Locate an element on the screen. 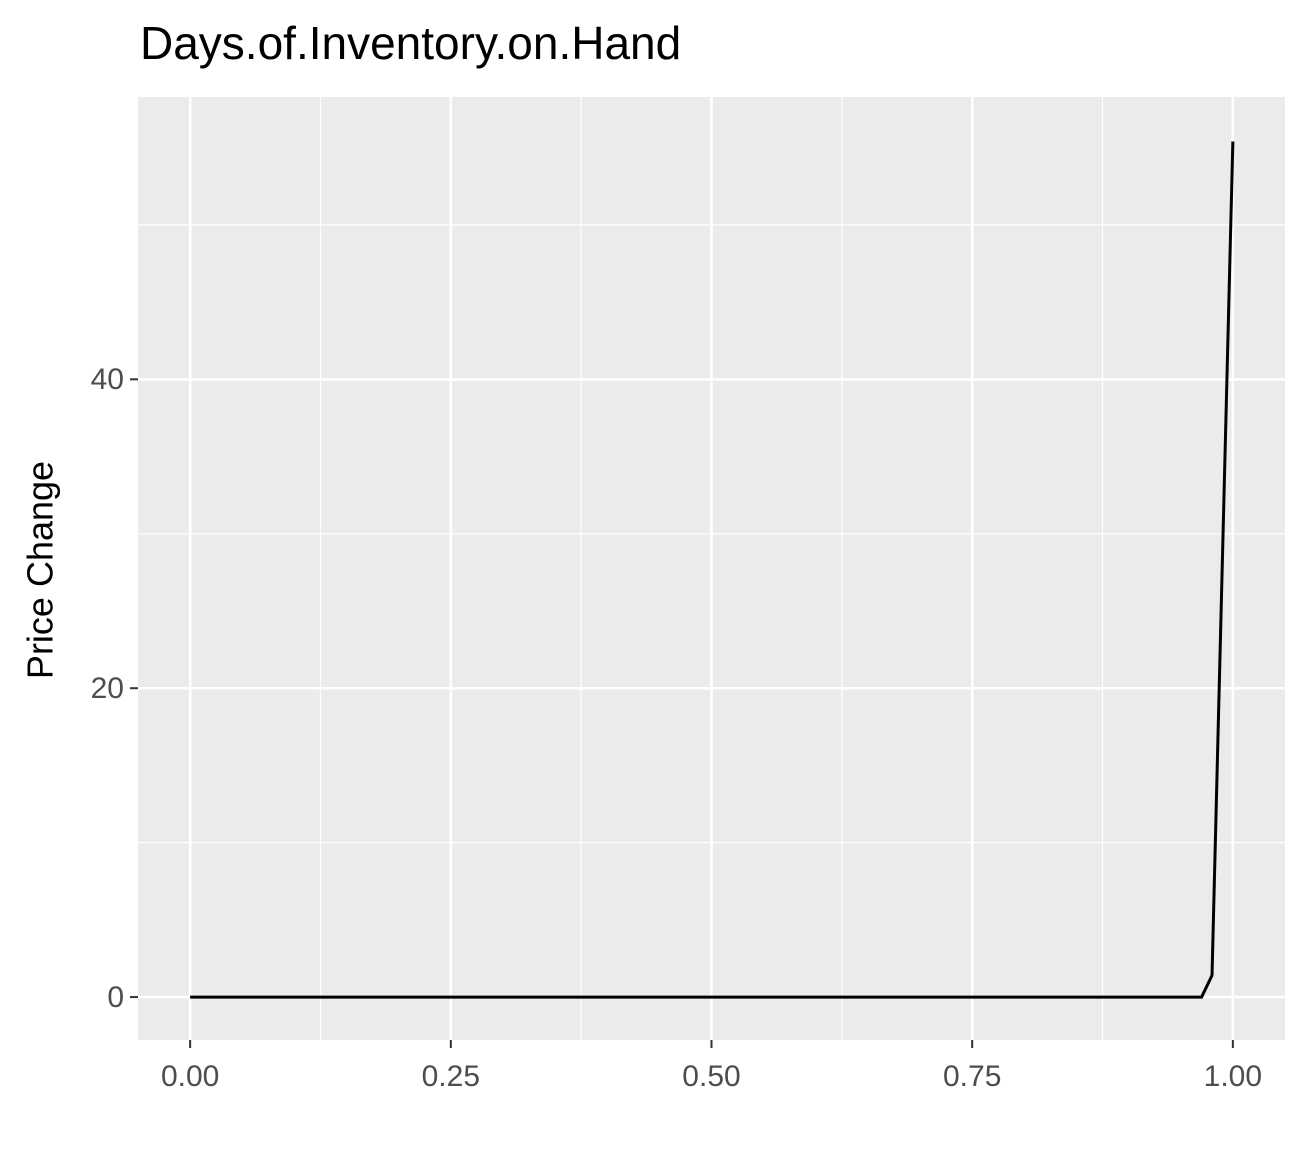  x-tick-label: 0.50 is located at coordinates (711, 1076).